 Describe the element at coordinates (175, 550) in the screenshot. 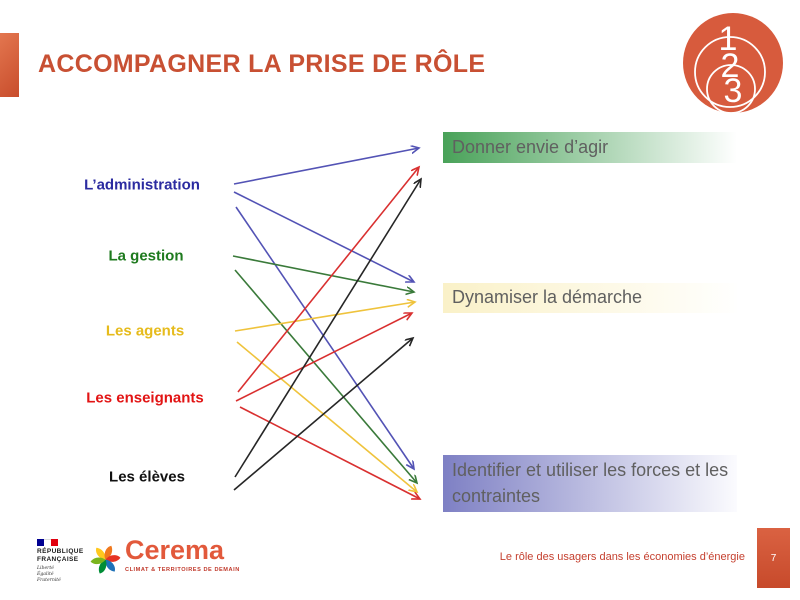

I see `cerema-wordmark: Cerema` at that location.